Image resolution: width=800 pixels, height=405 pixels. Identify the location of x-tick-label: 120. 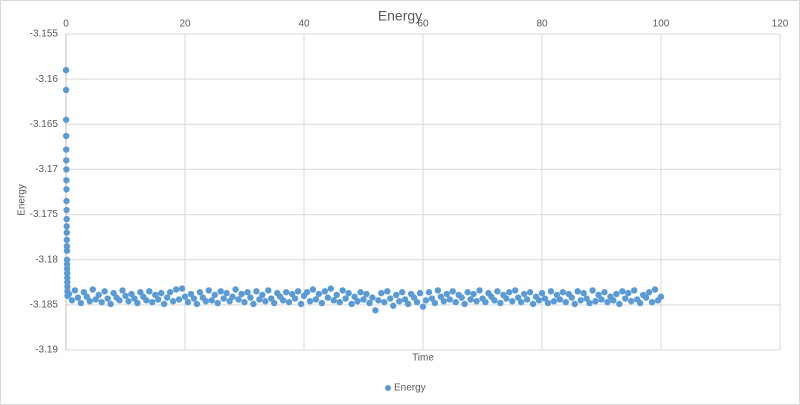
(780, 24).